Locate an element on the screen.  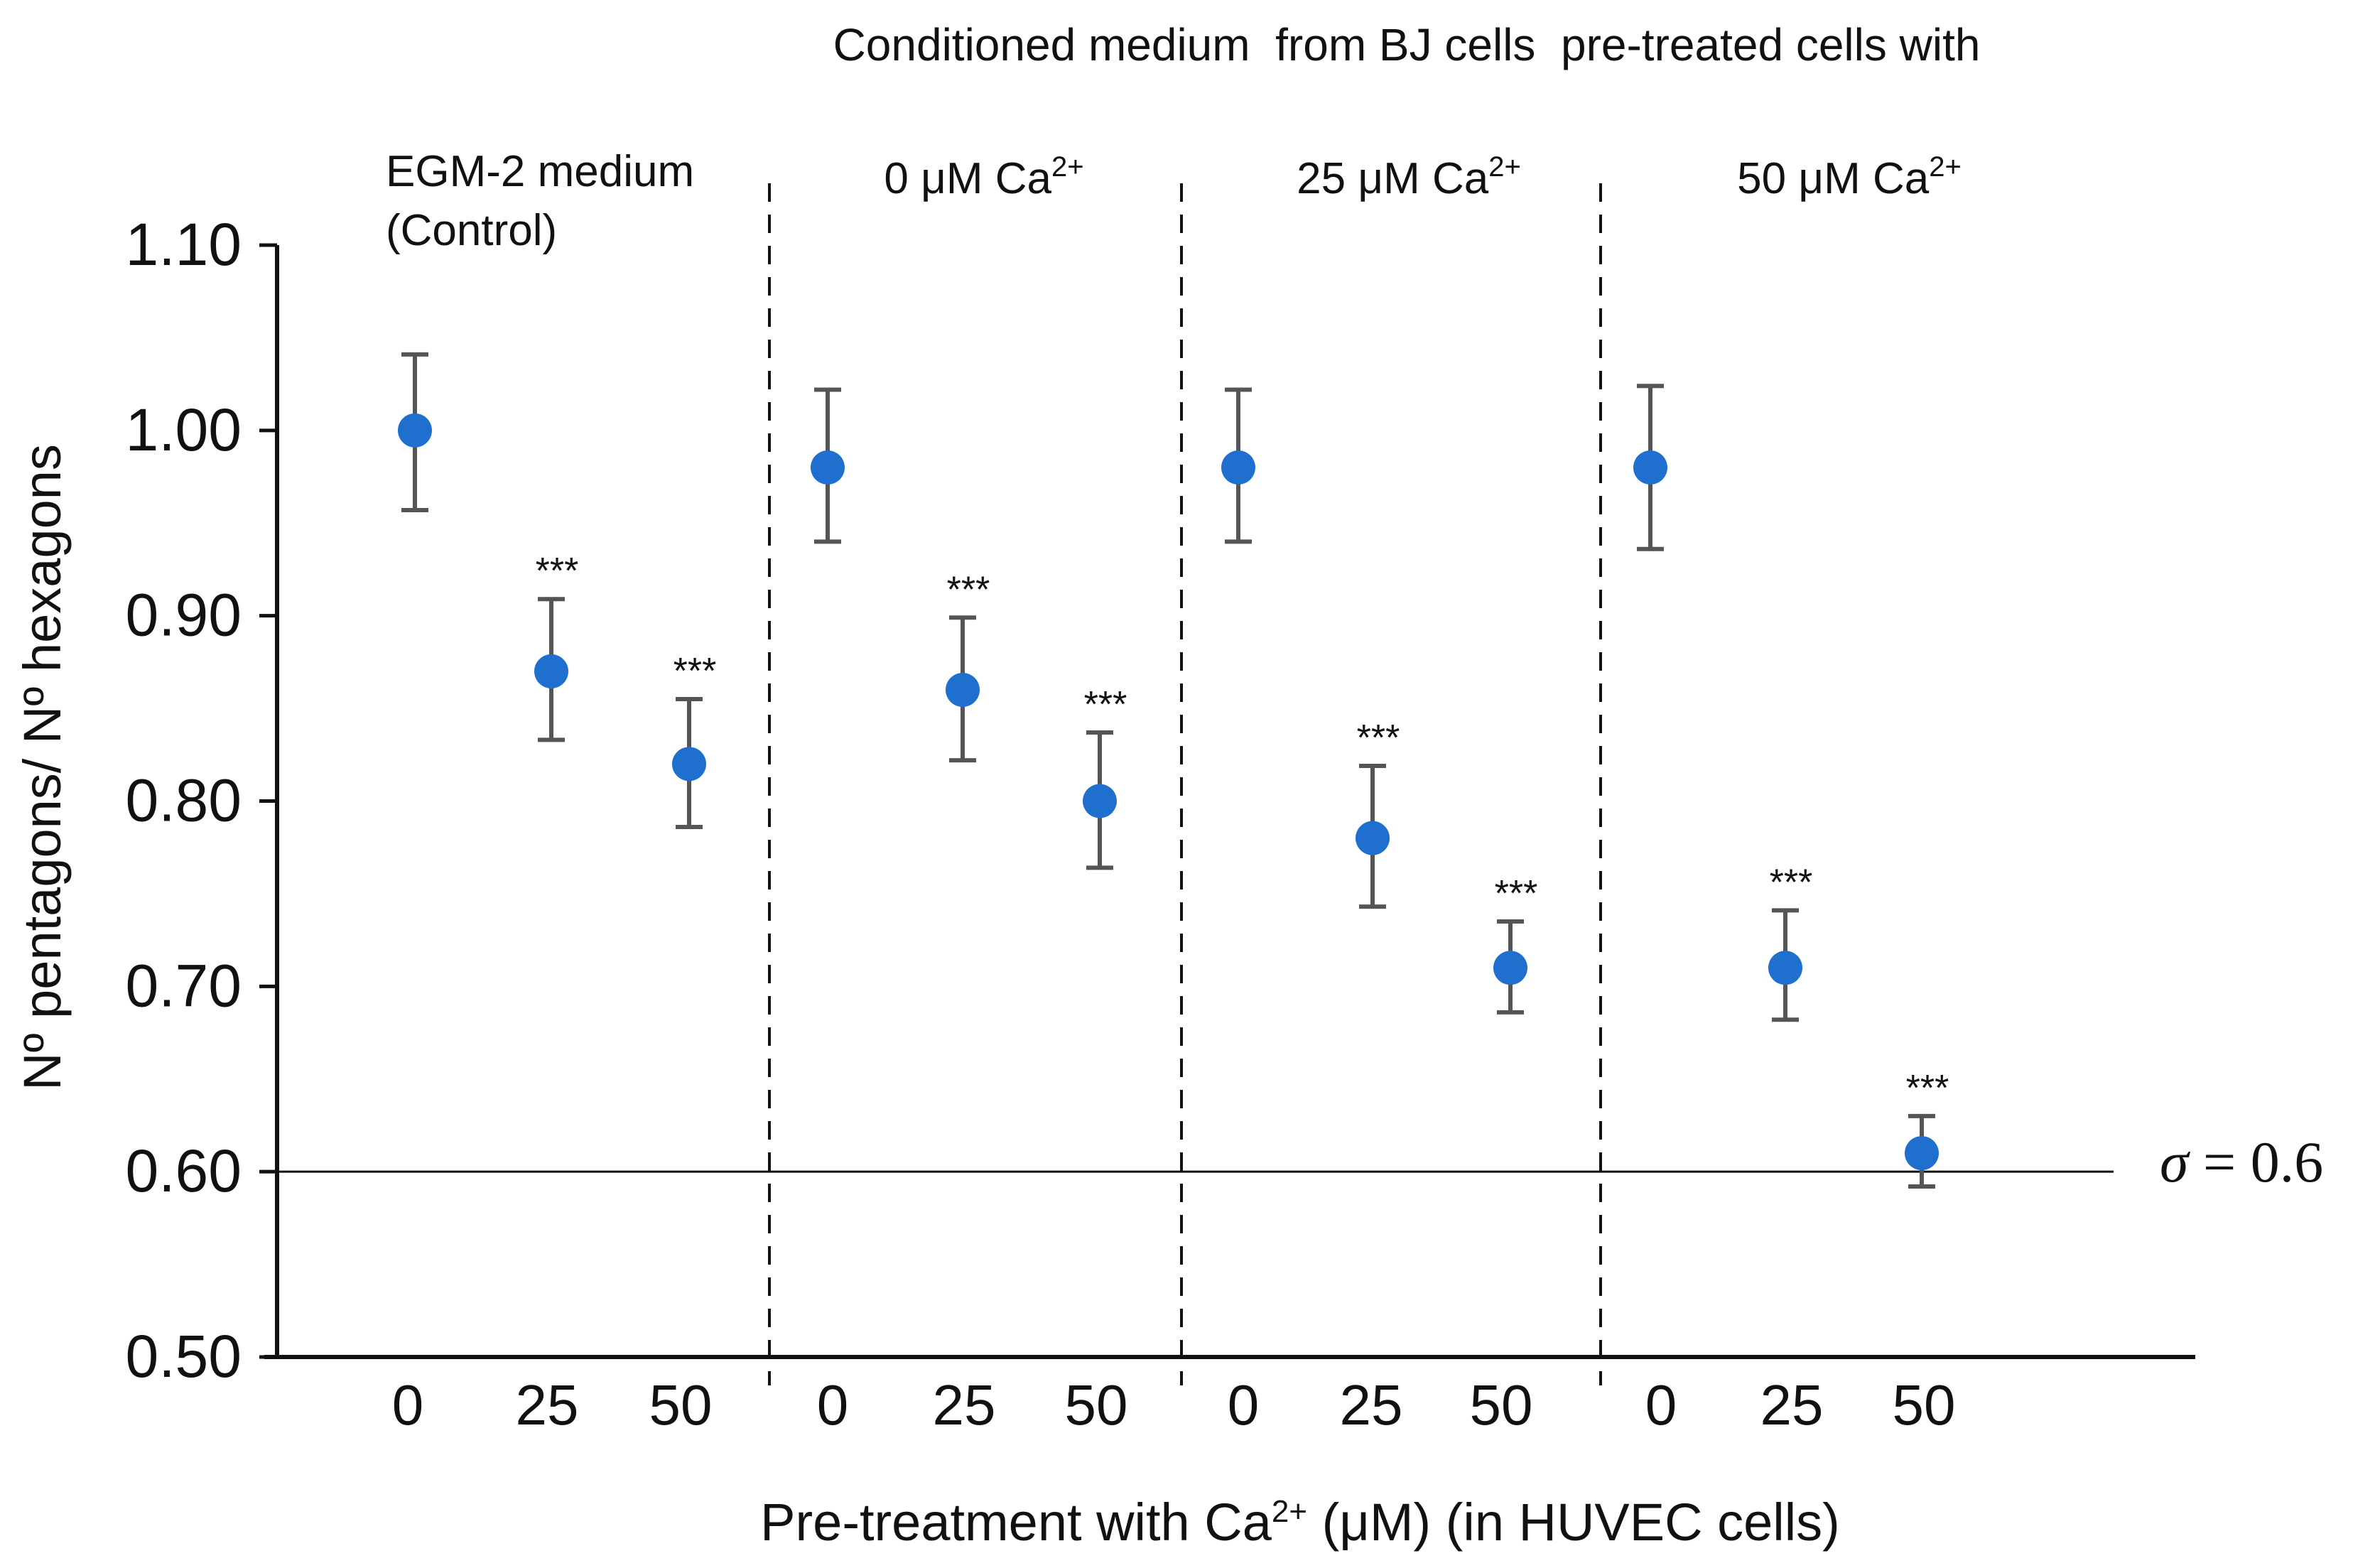
group-label: 25 μM Ca2+ is located at coordinates (1409, 177).